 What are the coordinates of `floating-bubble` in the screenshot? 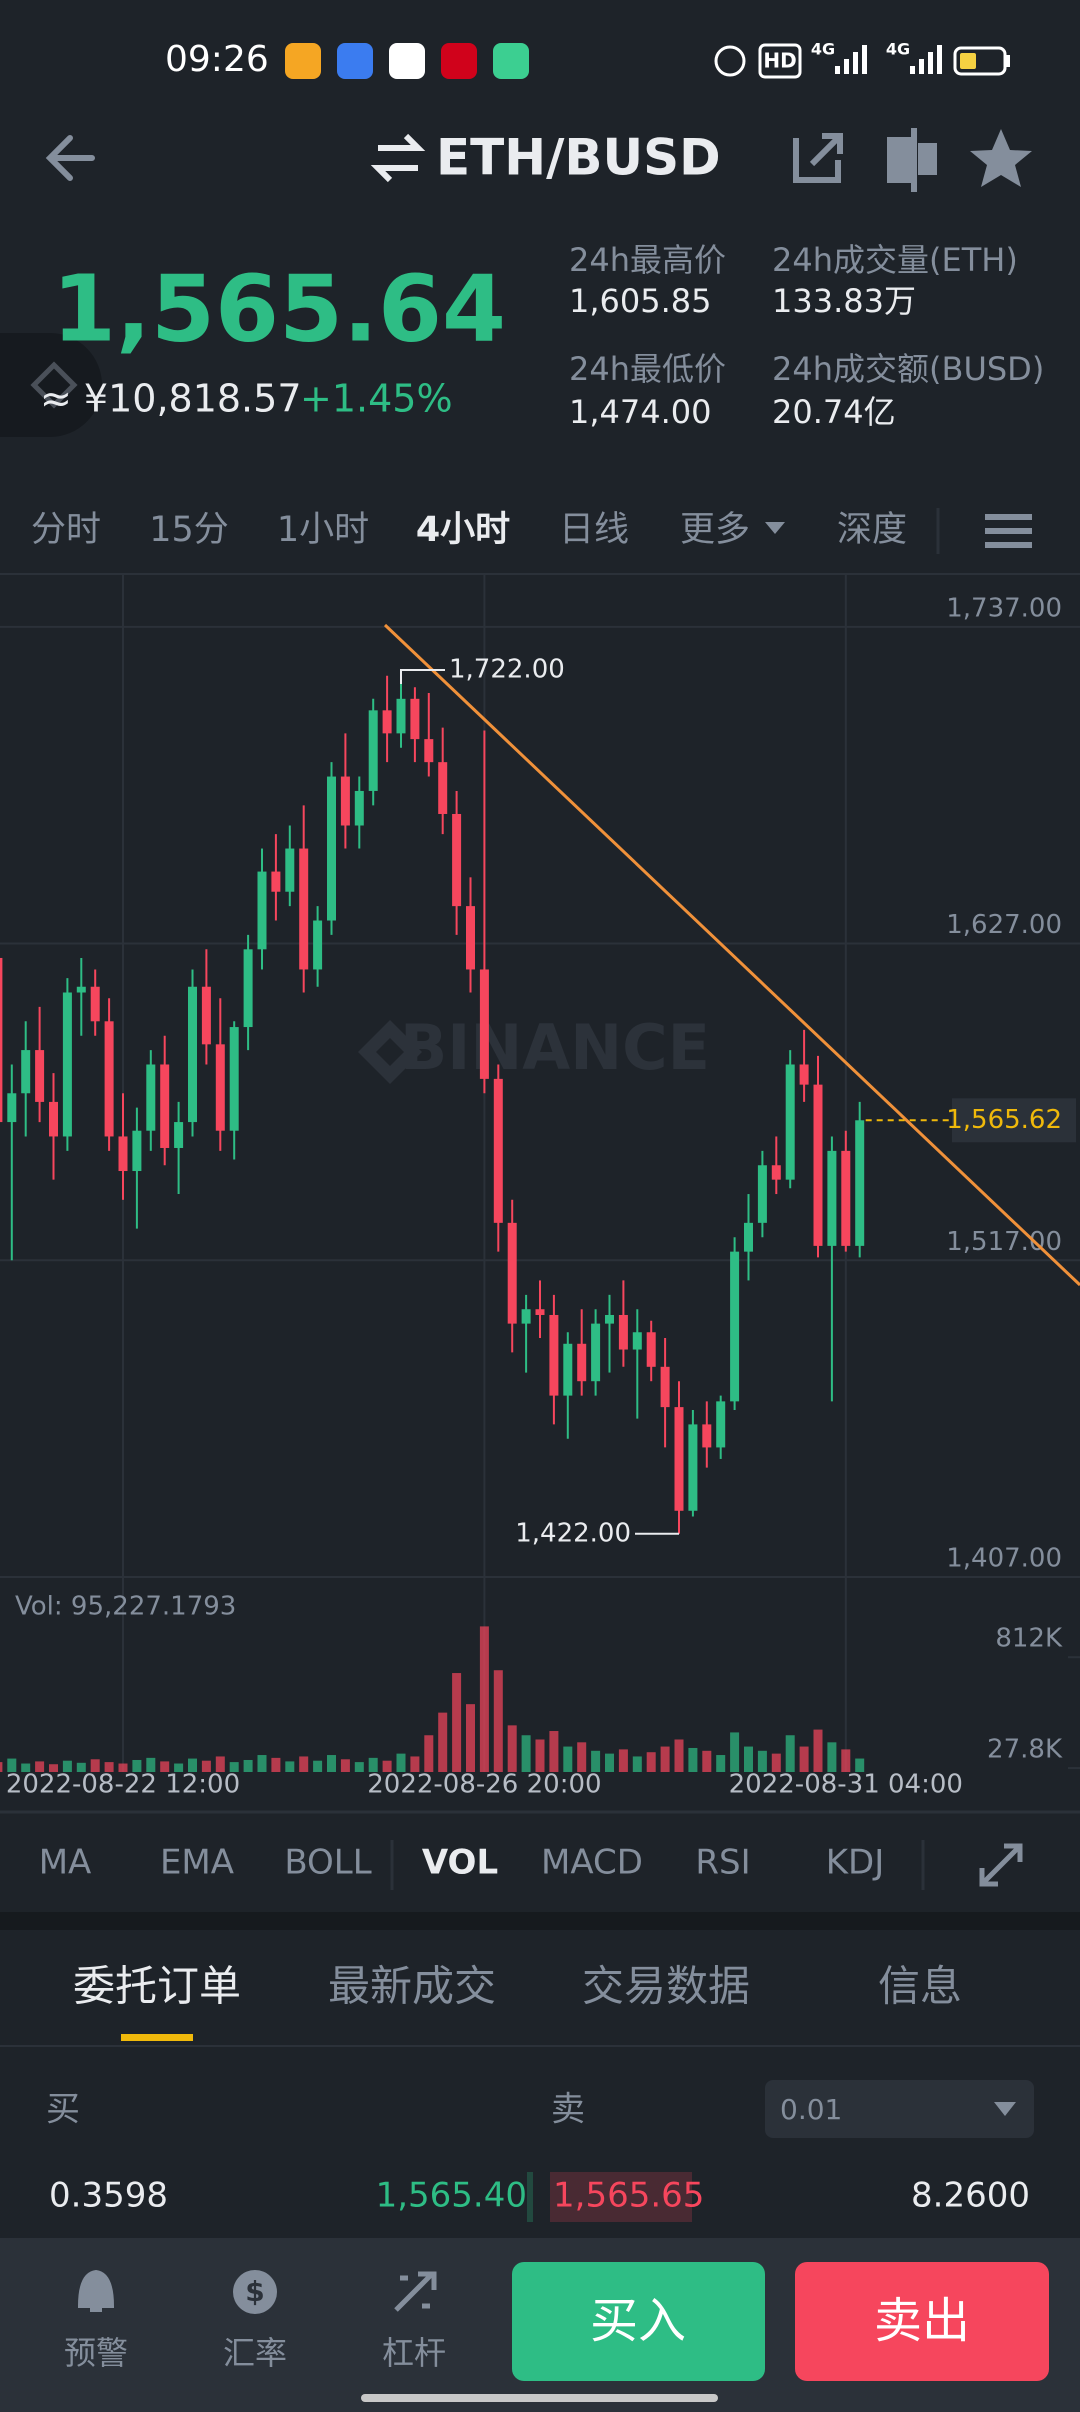 It's located at (51, 385).